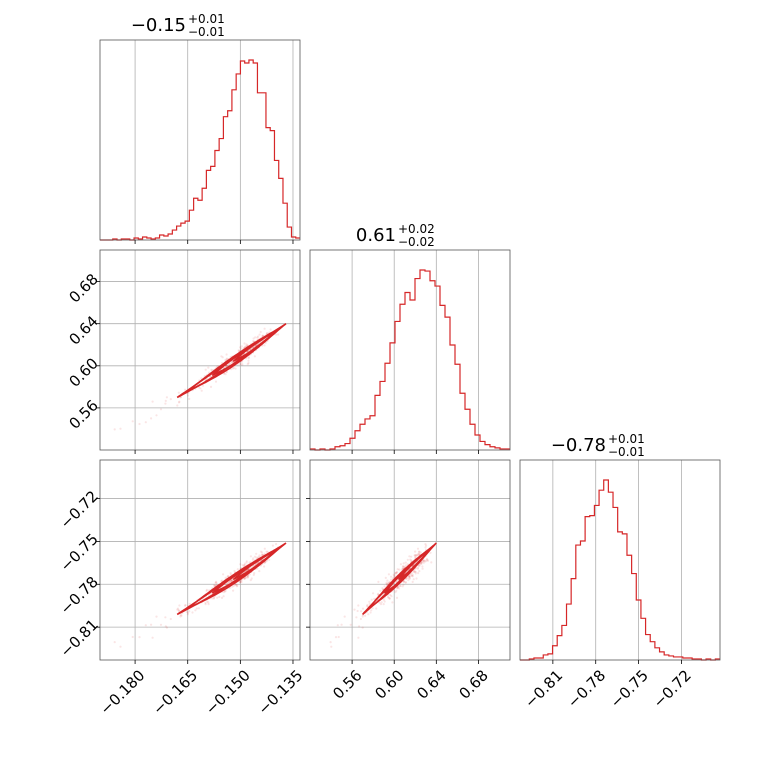 This screenshot has width=760, height=764. I want to click on y-tick-label: 0.60, so click(83, 372).